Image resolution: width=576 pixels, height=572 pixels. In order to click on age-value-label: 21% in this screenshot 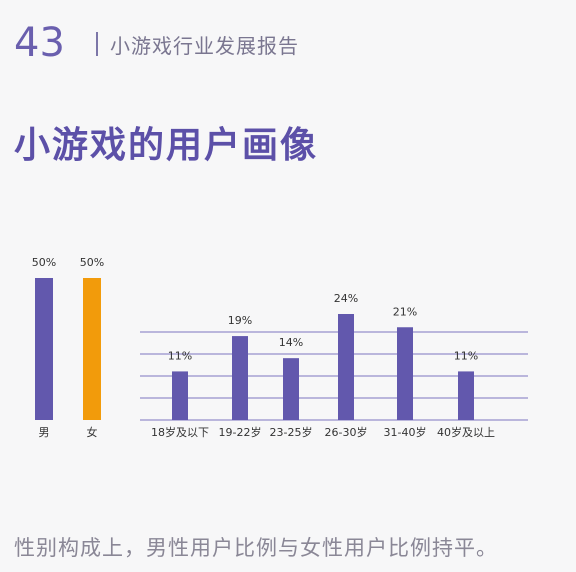, I will do `click(405, 311)`.